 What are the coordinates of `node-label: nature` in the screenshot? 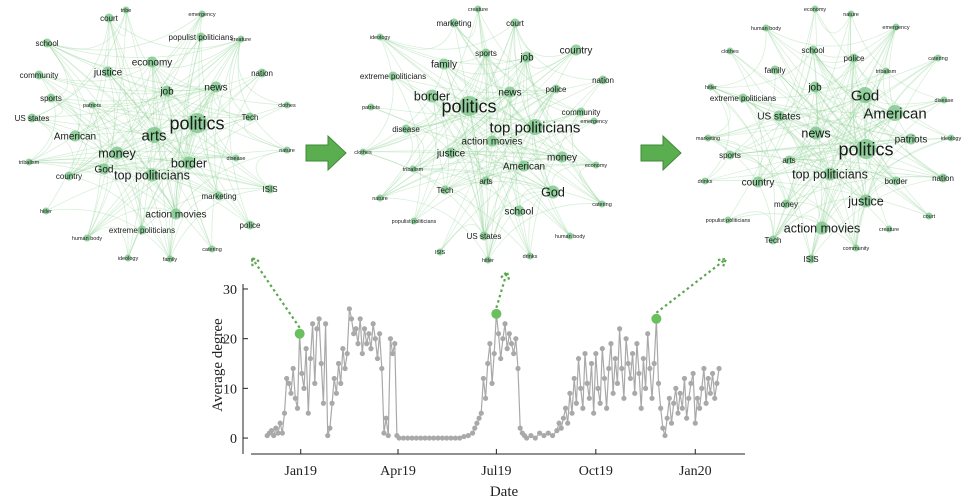 It's located at (287, 151).